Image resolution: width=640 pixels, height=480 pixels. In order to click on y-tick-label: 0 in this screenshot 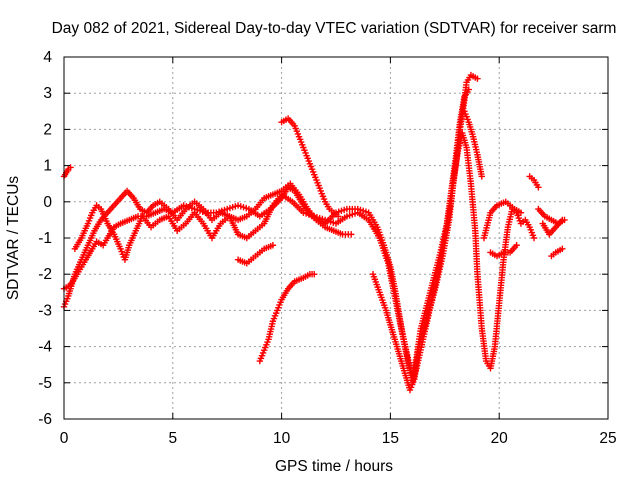, I will do `click(47, 202)`.